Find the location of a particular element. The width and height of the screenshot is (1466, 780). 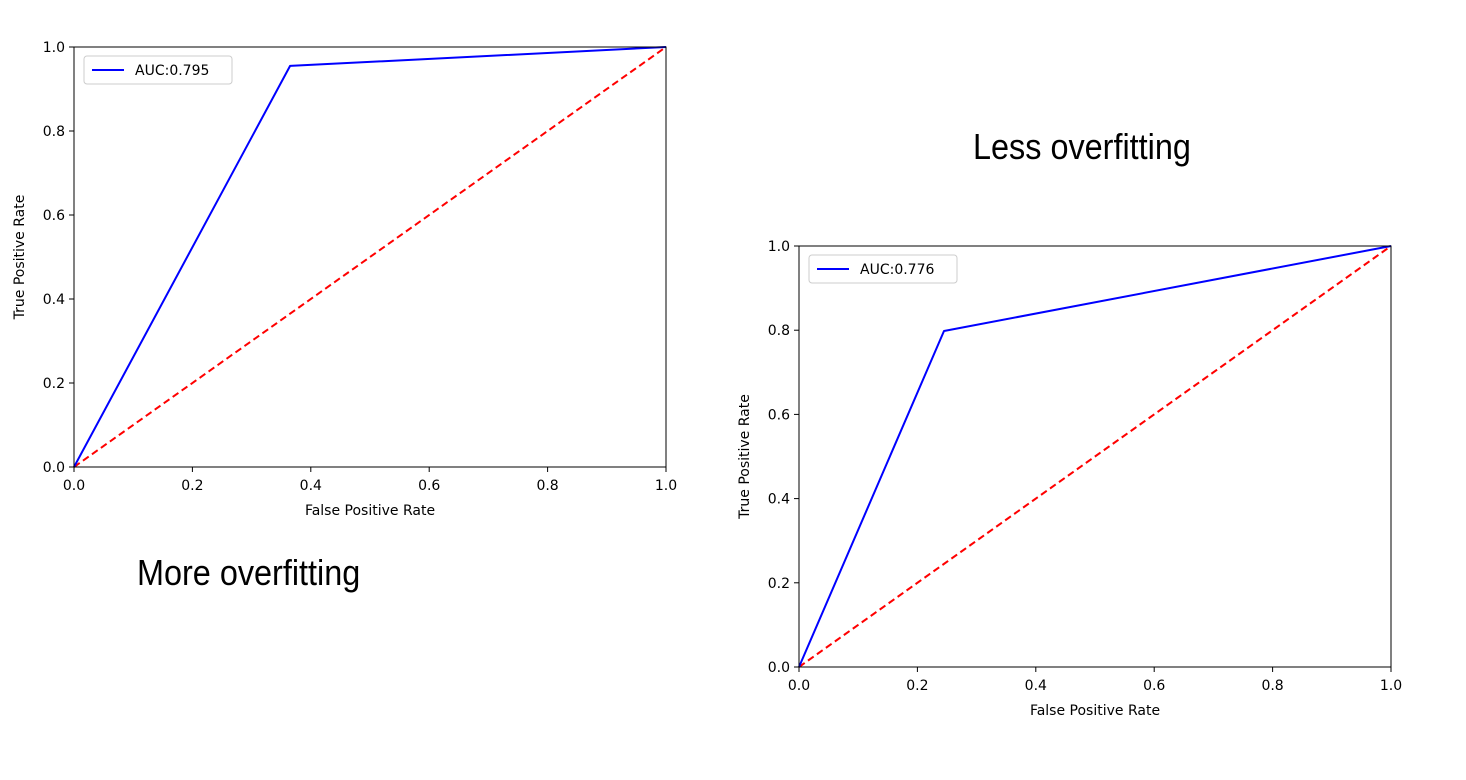

caption-less-overfitting: Less overfitting is located at coordinates (1082, 146).